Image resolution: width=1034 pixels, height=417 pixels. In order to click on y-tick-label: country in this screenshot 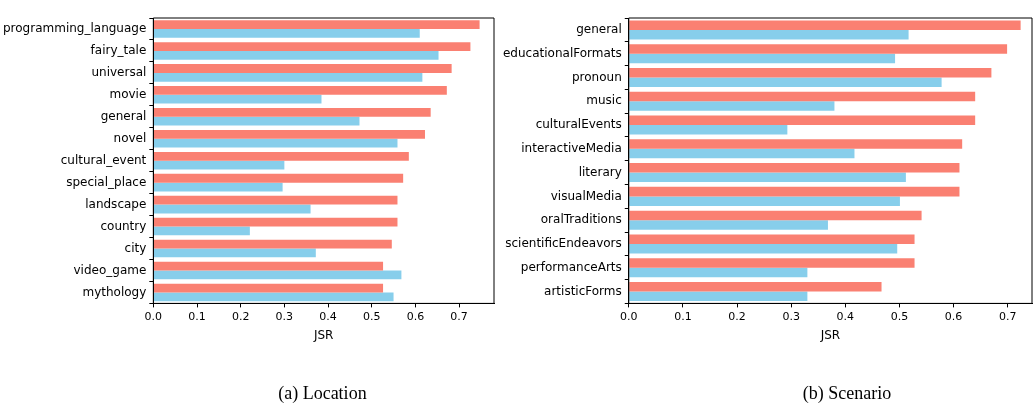, I will do `click(123, 225)`.